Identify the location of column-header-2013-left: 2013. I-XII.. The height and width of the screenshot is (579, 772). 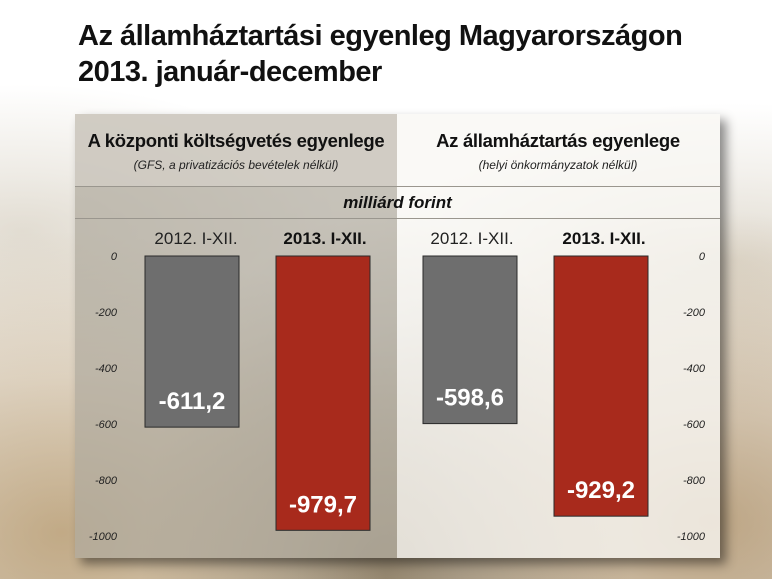
(325, 238).